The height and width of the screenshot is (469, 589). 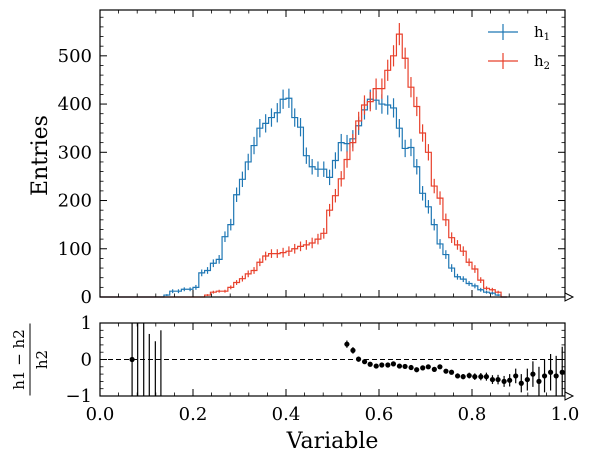 What do you see at coordinates (42, 359) in the screenshot?
I see `ratio-ylabel-denominator: h2` at bounding box center [42, 359].